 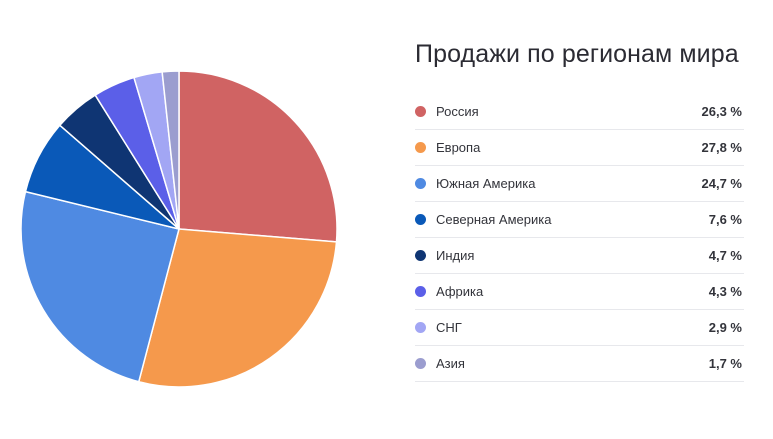 What do you see at coordinates (579, 220) in the screenshot?
I see `legend-item: Северная Америка 7,6 %` at bounding box center [579, 220].